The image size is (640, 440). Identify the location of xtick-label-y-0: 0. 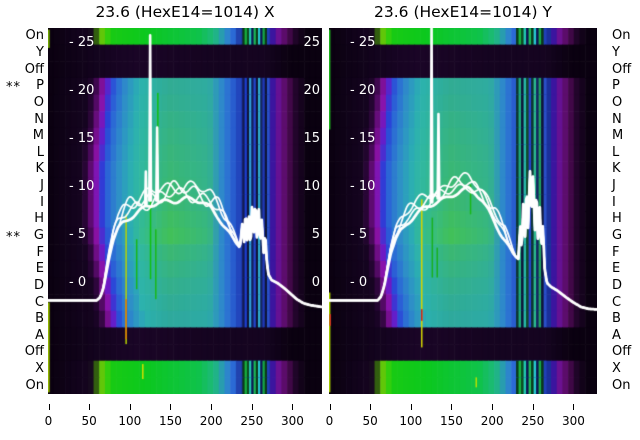
(329, 421).